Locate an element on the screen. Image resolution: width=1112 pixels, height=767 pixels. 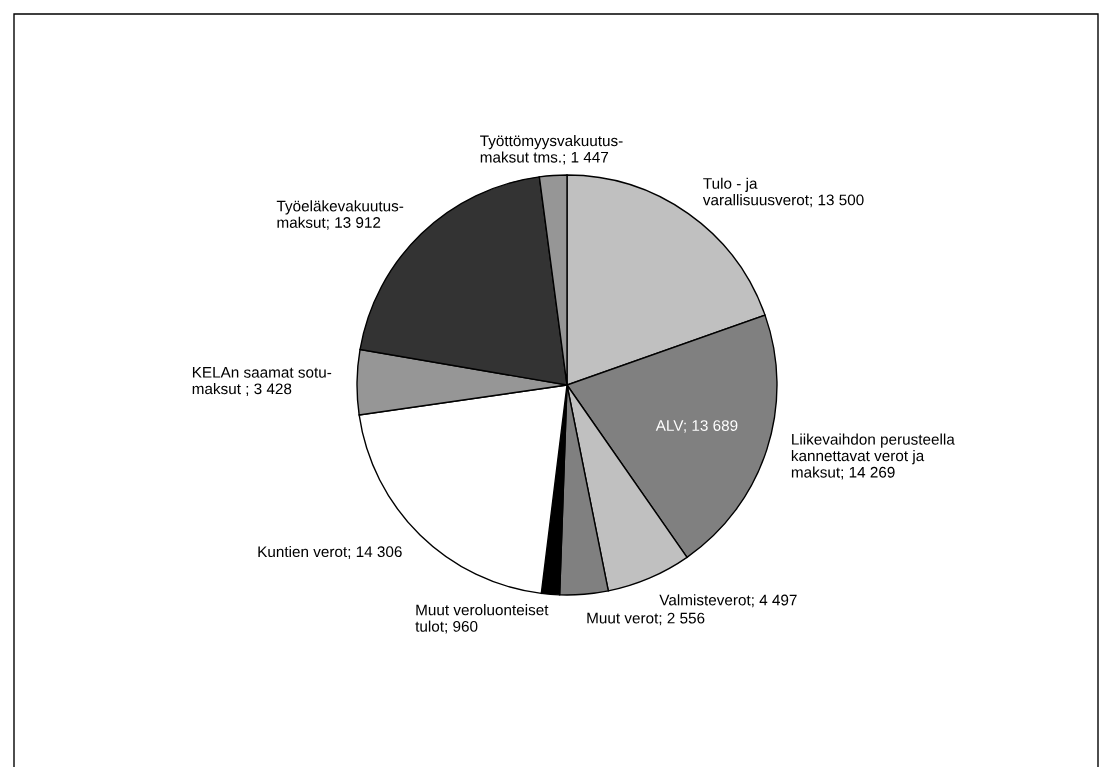
slice-label: Muut verot; 2 556 is located at coordinates (646, 619).